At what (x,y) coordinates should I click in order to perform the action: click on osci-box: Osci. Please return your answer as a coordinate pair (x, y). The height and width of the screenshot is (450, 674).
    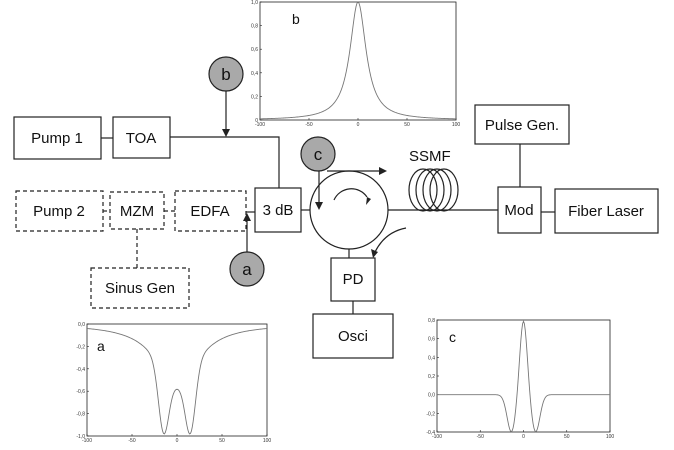
    Looking at the image, I should click on (353, 336).